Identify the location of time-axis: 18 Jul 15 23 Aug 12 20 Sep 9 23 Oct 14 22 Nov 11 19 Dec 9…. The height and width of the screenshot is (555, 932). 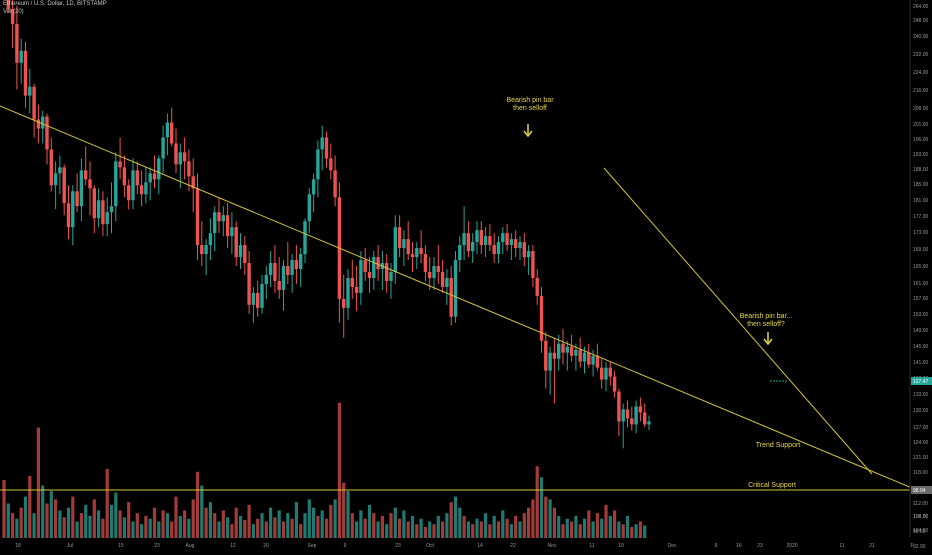
(457, 544).